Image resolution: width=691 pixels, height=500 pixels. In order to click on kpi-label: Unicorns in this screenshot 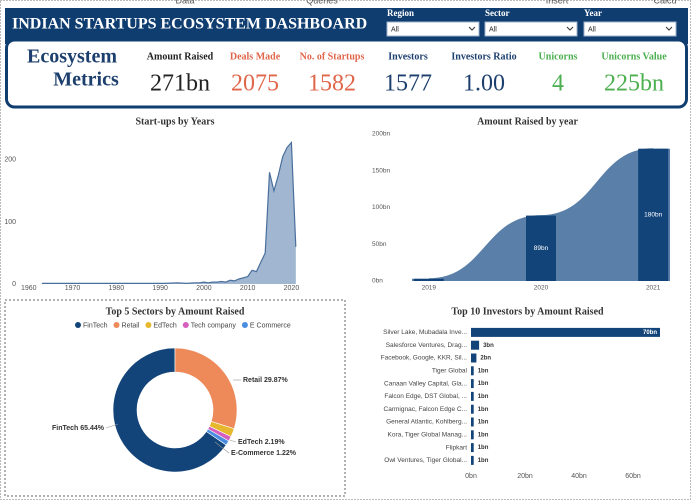, I will do `click(558, 56)`.